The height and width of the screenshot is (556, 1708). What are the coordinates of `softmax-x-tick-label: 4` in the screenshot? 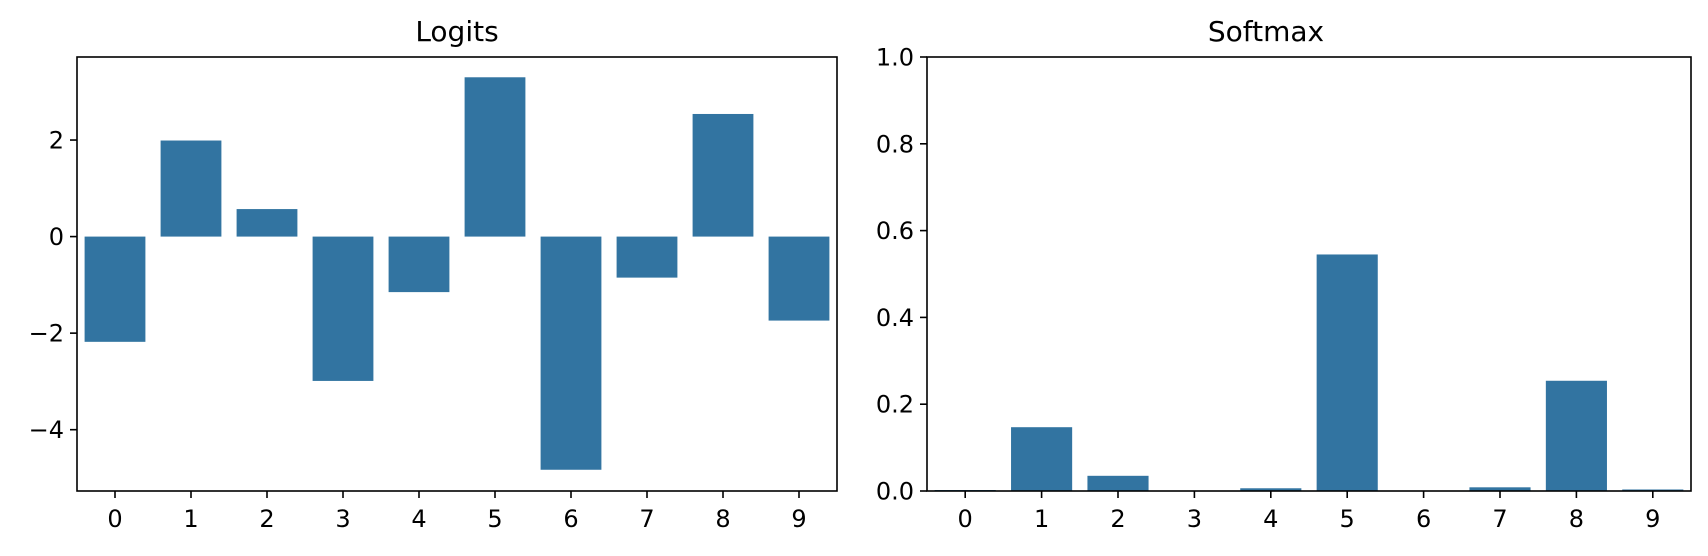 It's located at (1270, 519).